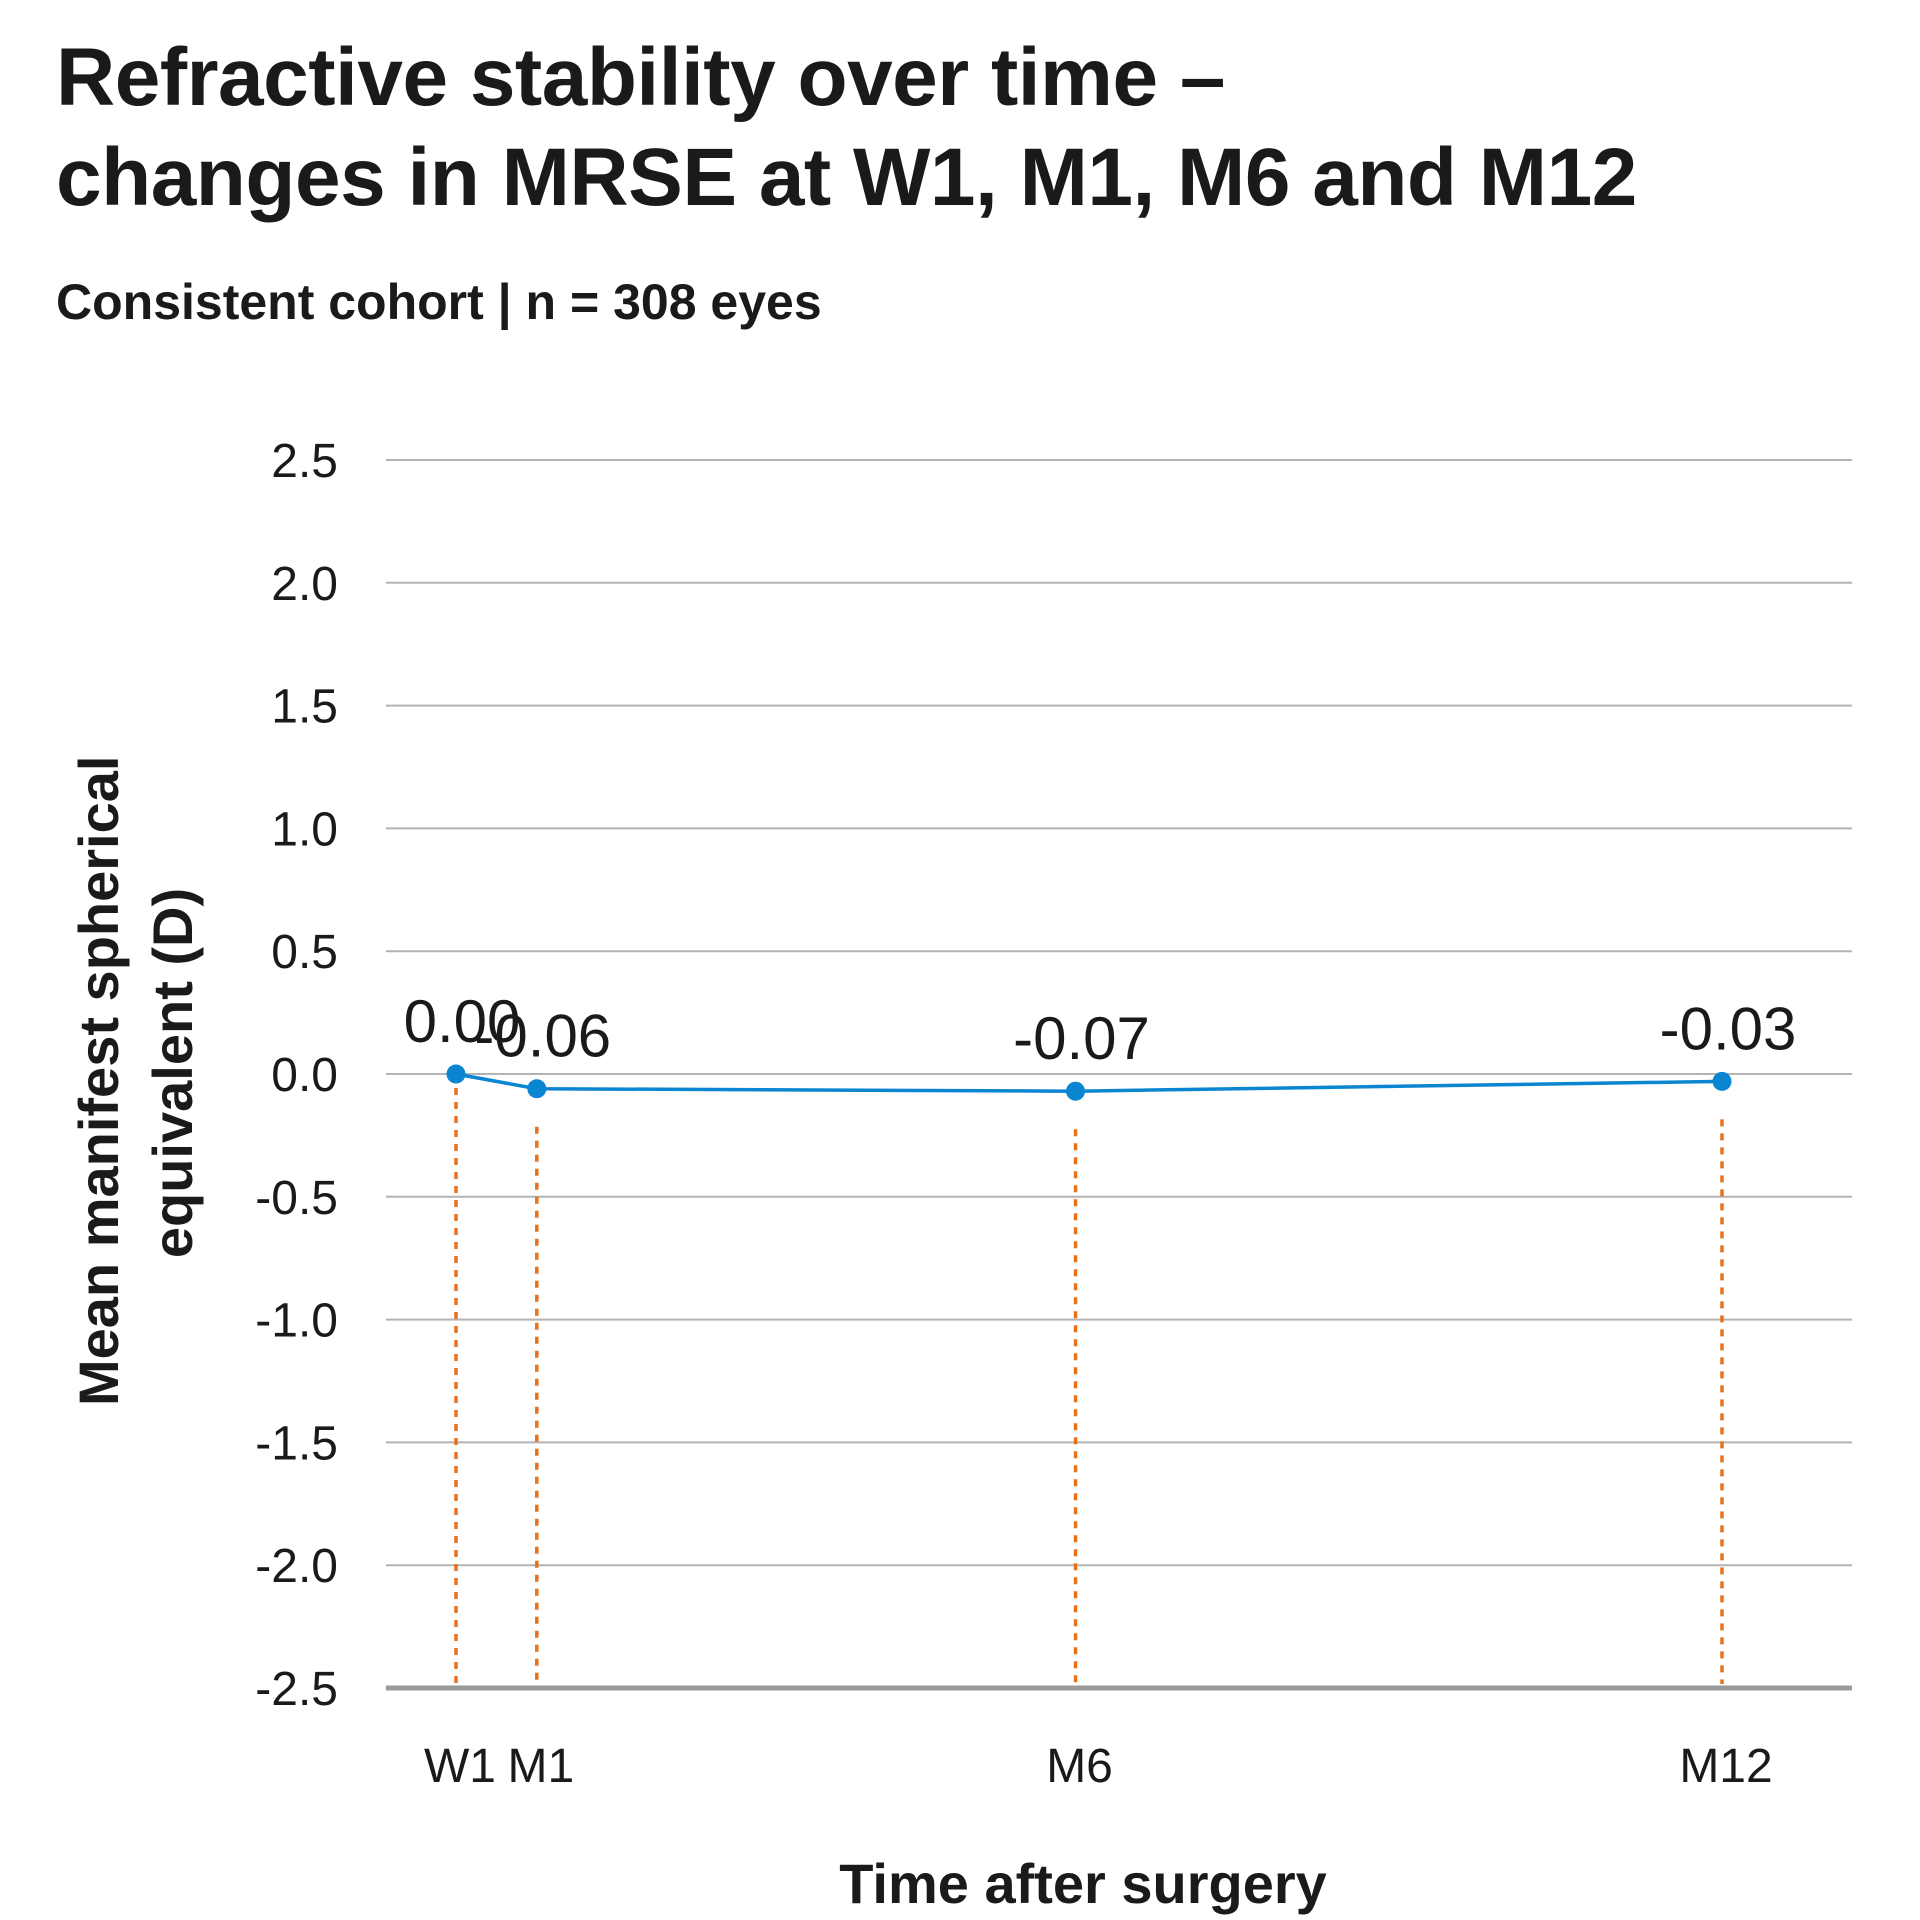 The height and width of the screenshot is (1920, 1920). What do you see at coordinates (1079, 1766) in the screenshot?
I see `x-tick-label: M6` at bounding box center [1079, 1766].